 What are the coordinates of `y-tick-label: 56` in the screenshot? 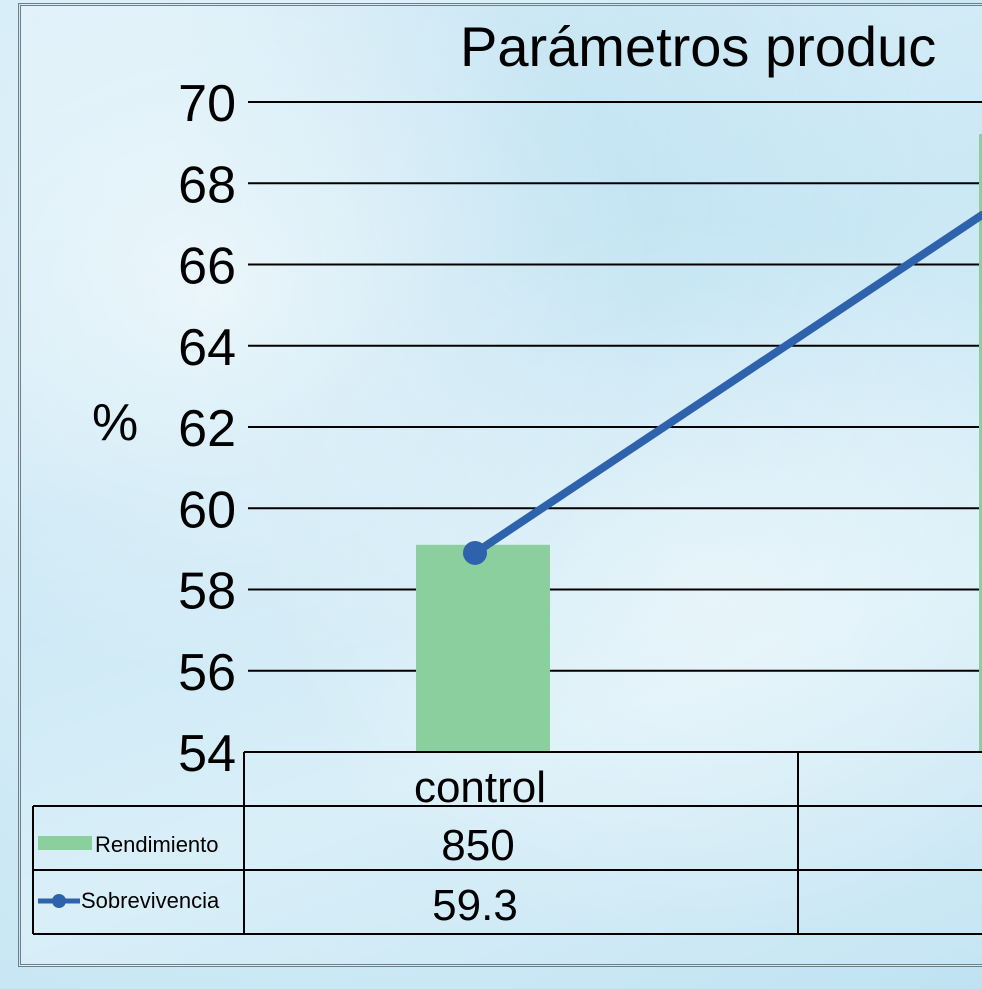 It's located at (207, 673).